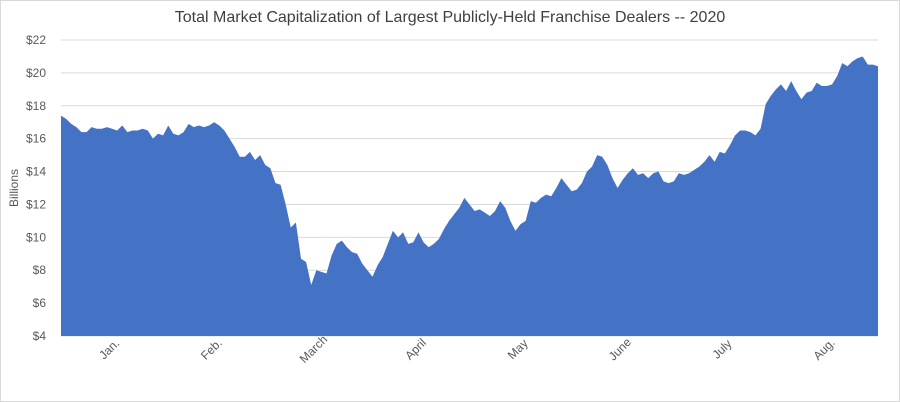 Image resolution: width=900 pixels, height=402 pixels. Describe the element at coordinates (313, 348) in the screenshot. I see `x-tick-label: March` at that location.